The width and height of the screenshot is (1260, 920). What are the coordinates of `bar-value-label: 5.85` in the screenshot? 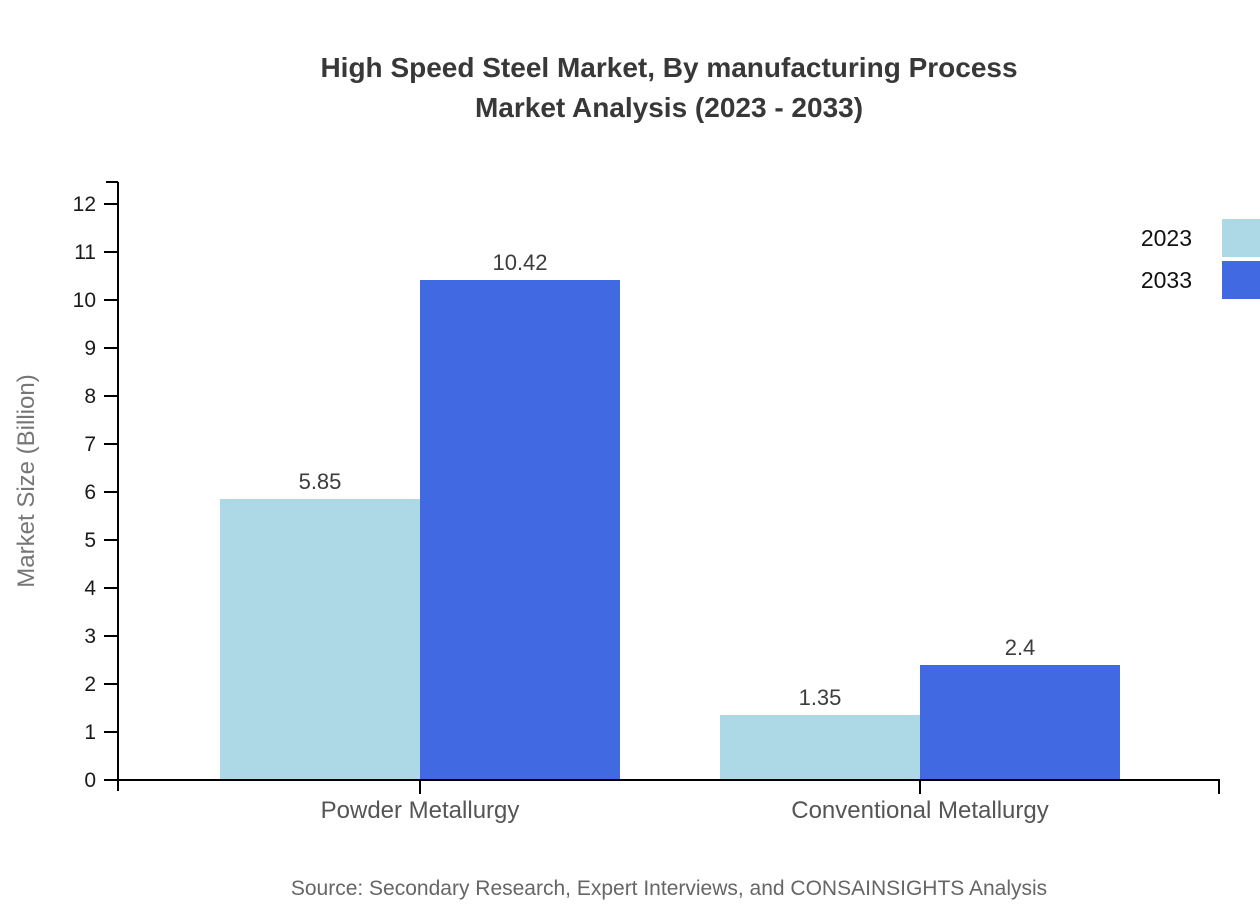 It's located at (320, 481).